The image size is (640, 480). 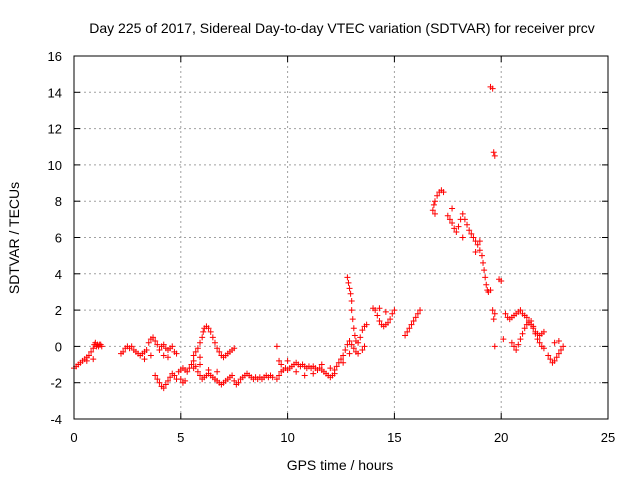 I want to click on y-tick-label: 0, so click(x=58, y=346).